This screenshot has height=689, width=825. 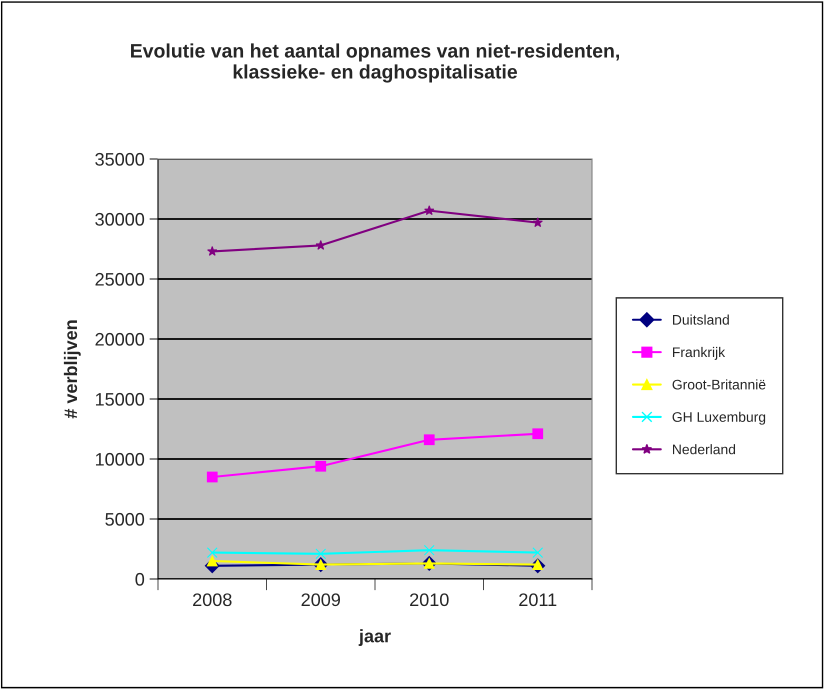 I want to click on chart-title: Evolutie van het aantal opnames van niet-residenten, klassieke- en daghospitalisatie, so click(x=375, y=63).